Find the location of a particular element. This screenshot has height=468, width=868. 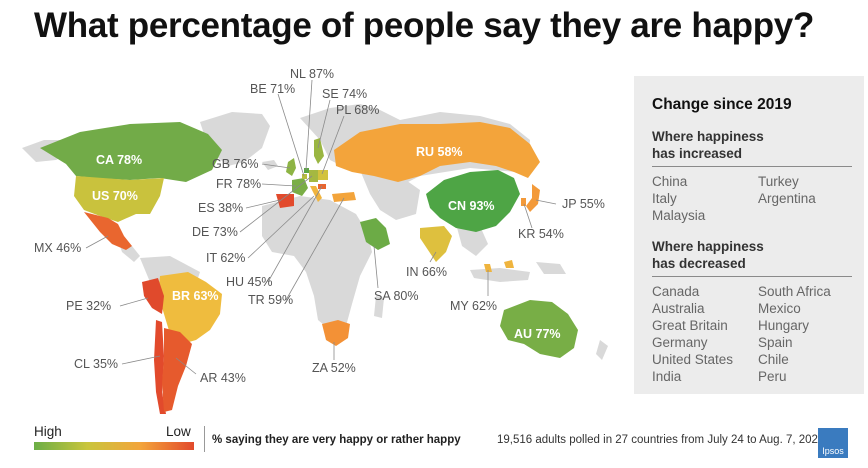

label-in: IN 66% is located at coordinates (426, 272).